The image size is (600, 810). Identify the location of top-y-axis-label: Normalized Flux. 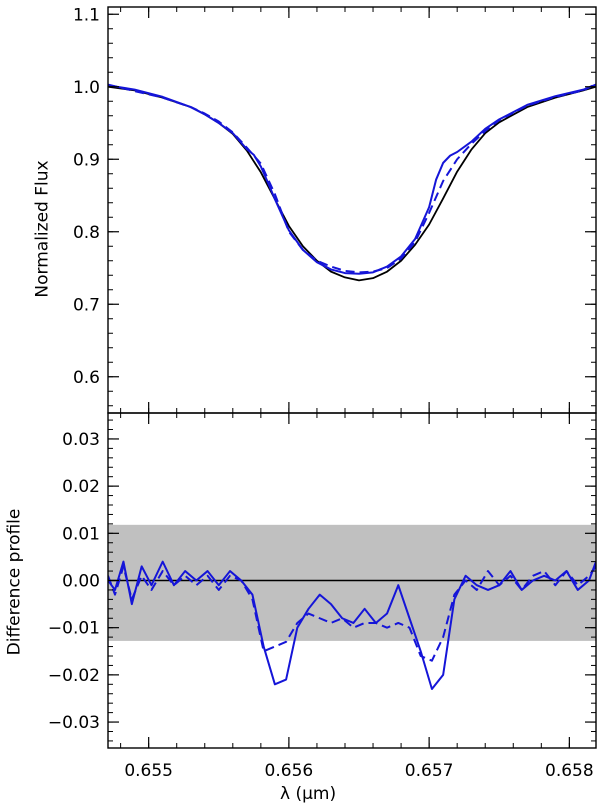
(42, 229).